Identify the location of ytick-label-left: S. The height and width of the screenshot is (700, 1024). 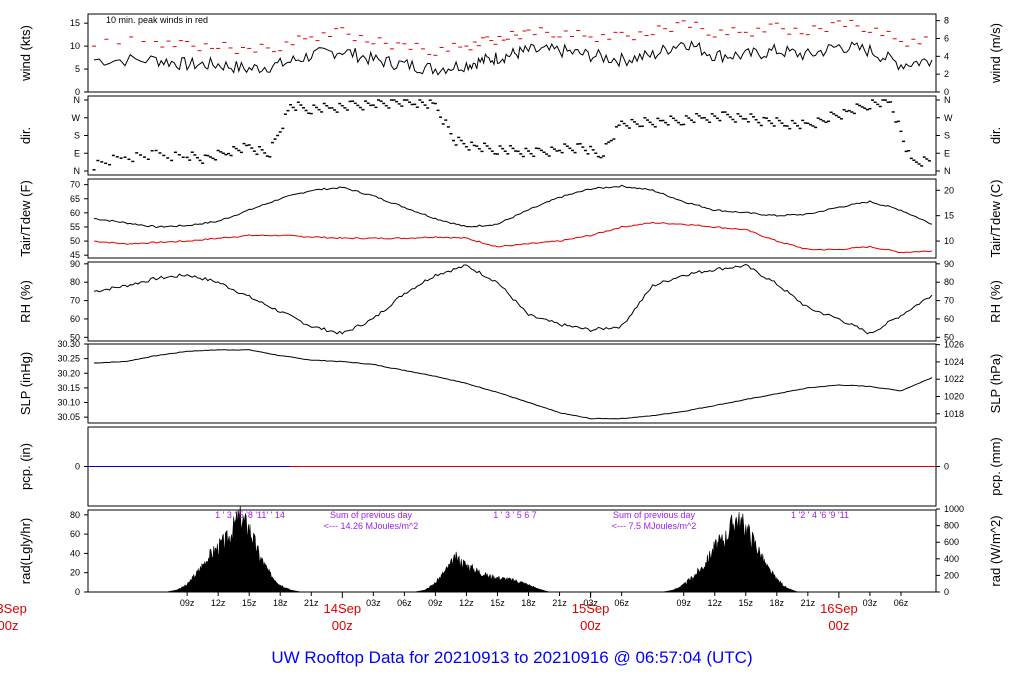
(77, 136).